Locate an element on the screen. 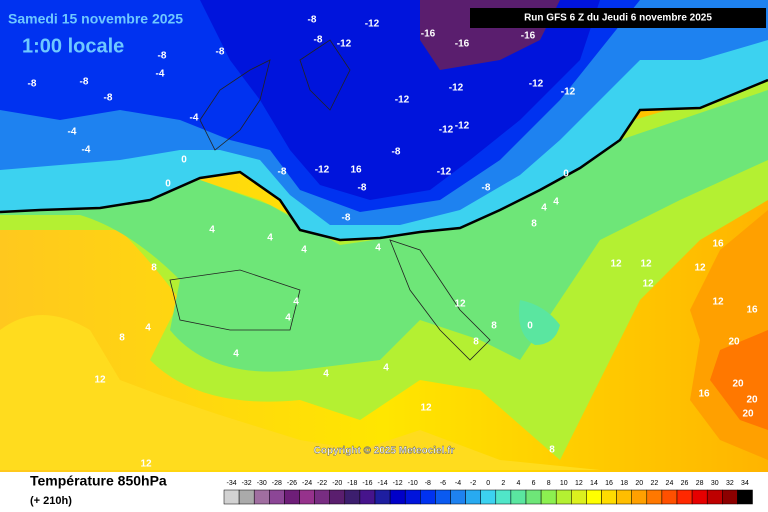  scale-label: -18 is located at coordinates (352, 483).